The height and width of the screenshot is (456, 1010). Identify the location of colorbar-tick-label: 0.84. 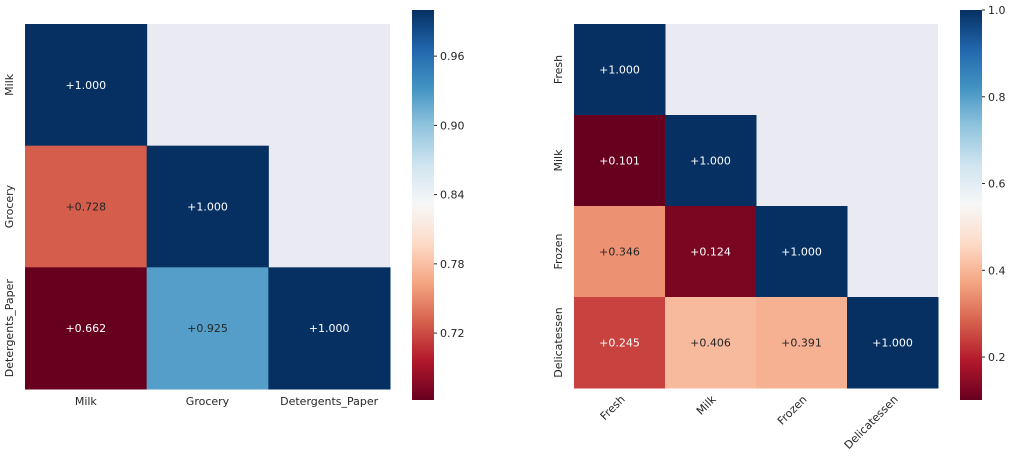
(452, 195).